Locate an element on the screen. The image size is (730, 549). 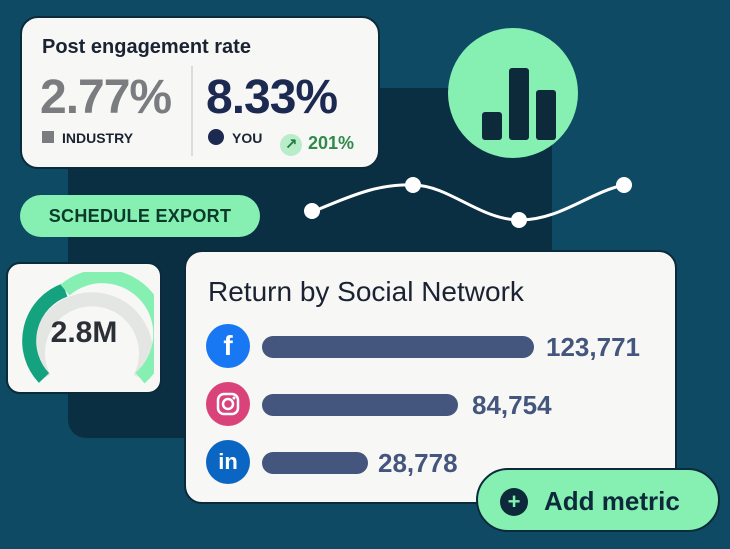
bar-chart-icon is located at coordinates (513, 93).